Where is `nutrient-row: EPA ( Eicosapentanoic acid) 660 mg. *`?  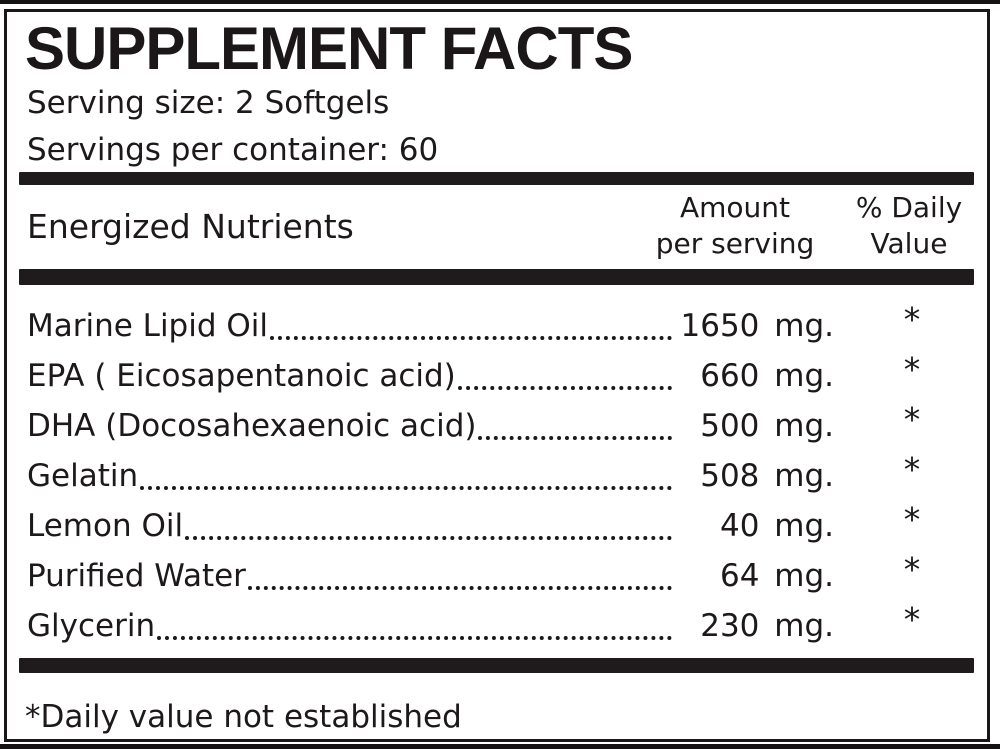 nutrient-row: EPA ( Eicosapentanoic acid) 660 mg. * is located at coordinates (500, 376).